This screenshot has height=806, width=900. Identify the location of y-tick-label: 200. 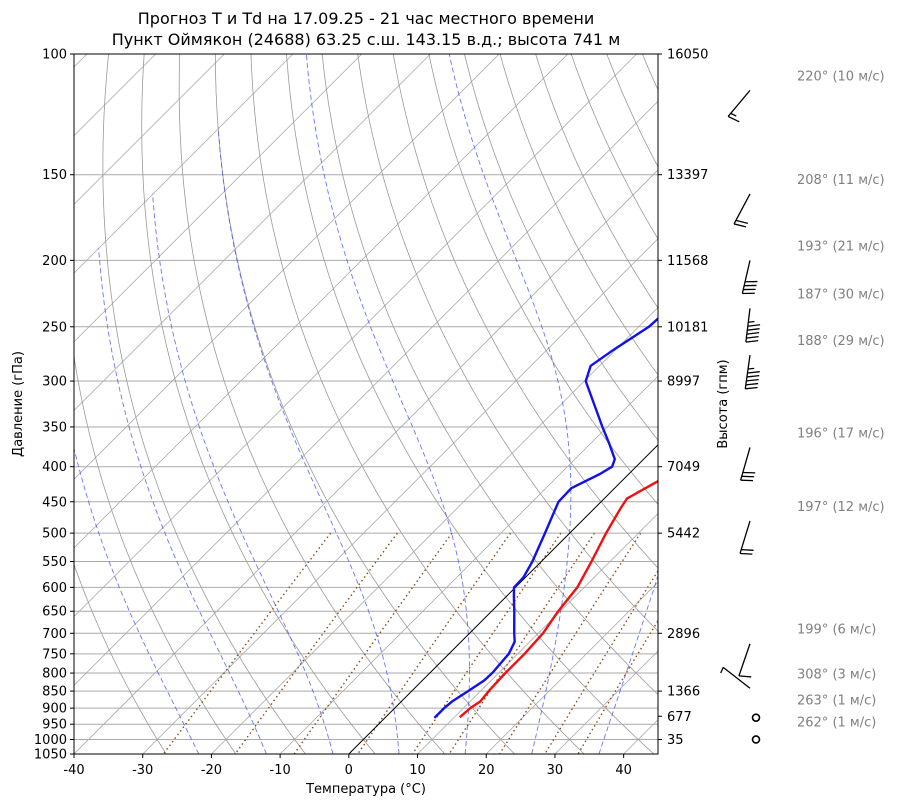
(54, 261).